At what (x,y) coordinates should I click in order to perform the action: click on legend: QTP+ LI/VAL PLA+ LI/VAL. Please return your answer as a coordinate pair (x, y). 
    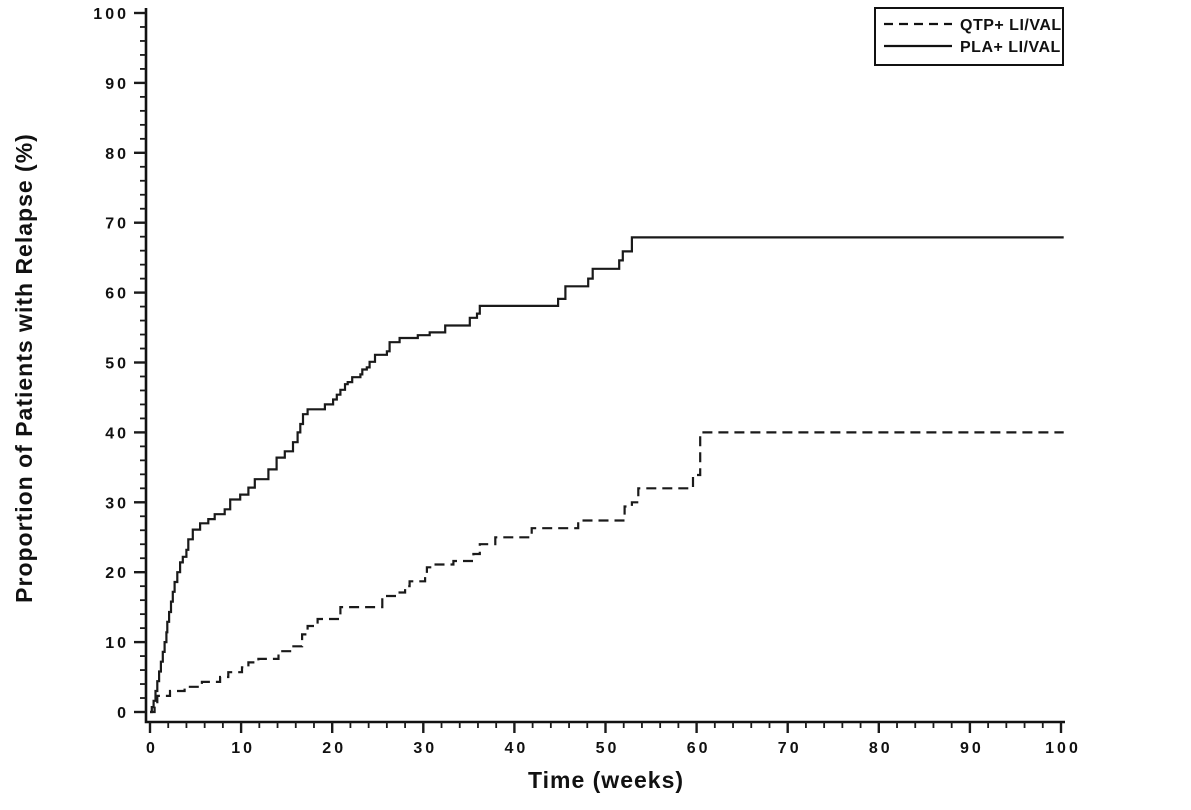
    Looking at the image, I should click on (969, 36).